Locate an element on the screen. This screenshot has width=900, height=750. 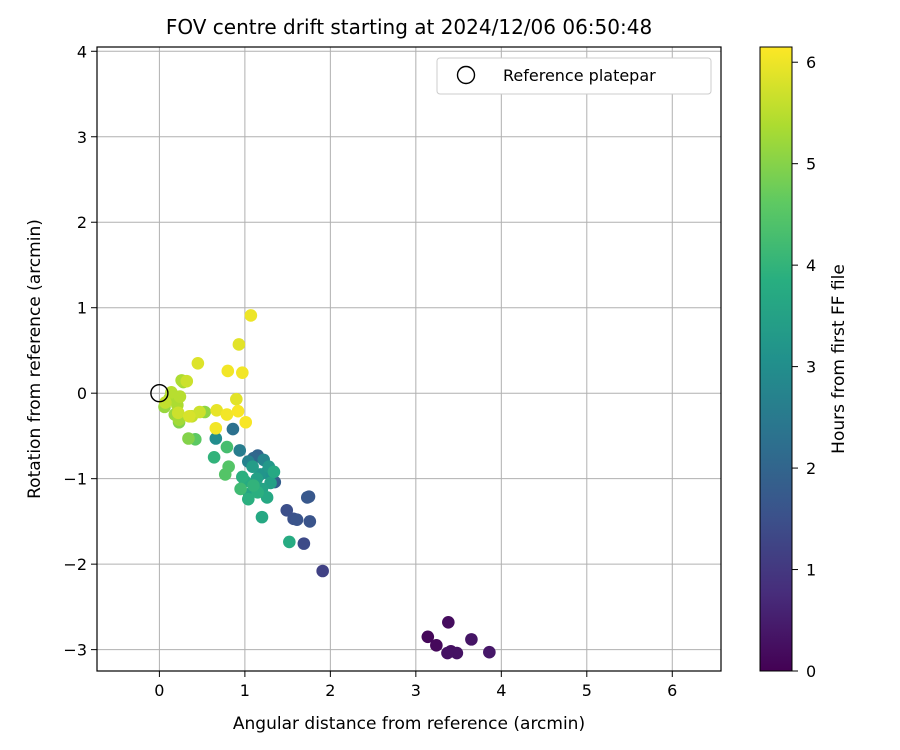
y-tick-label: 4 is located at coordinates (82, 51).